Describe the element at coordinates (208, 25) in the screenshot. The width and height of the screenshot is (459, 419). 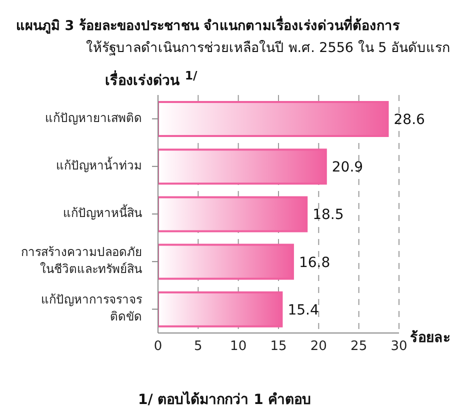
I see `chart-title: แผนภูมิ 3 ร้อยละของประชาชน จำแนกตามเรื่องเร่งด่วนที่ต้องการ` at that location.